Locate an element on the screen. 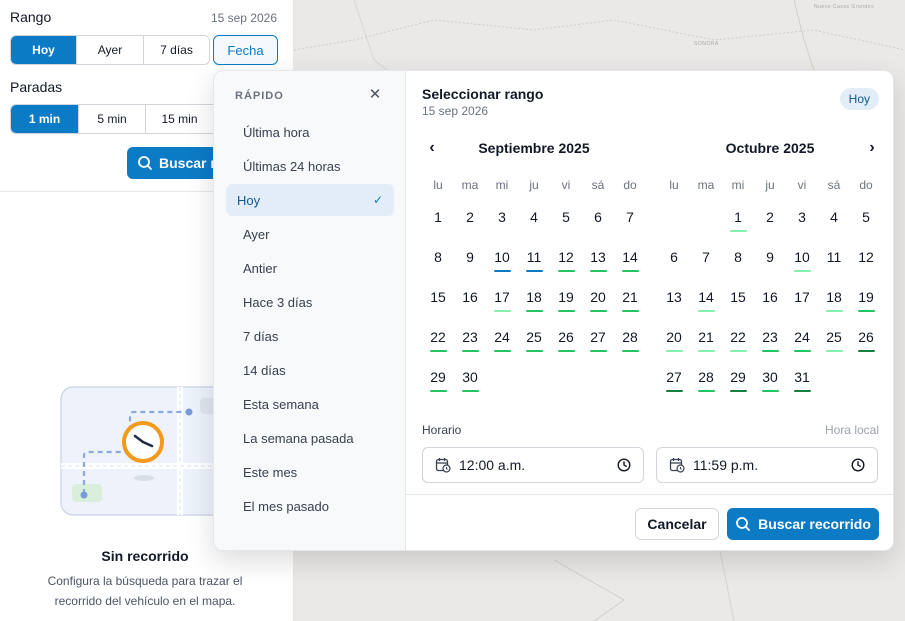  quick-range-item: Ayer is located at coordinates (310, 234).